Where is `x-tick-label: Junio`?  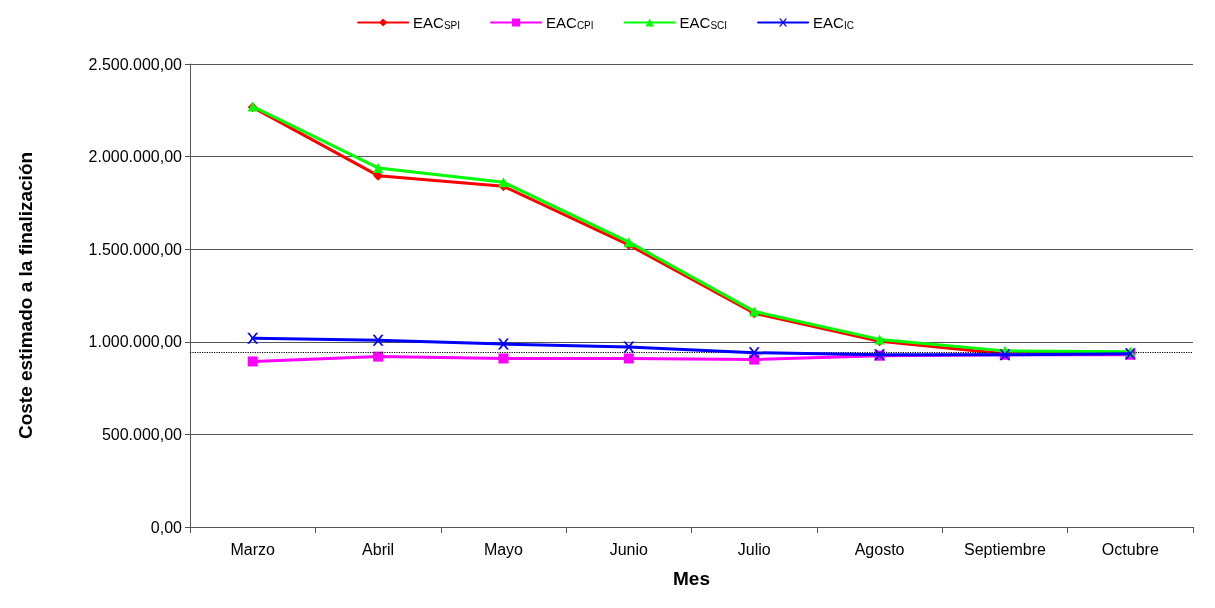 x-tick-label: Junio is located at coordinates (629, 549).